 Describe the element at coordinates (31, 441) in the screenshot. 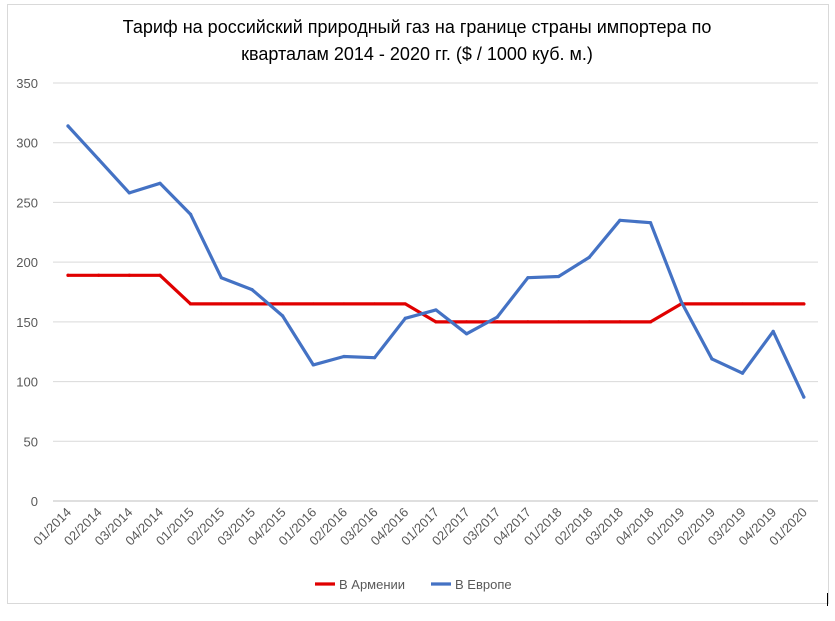

I see `y-tick-label: 50` at that location.